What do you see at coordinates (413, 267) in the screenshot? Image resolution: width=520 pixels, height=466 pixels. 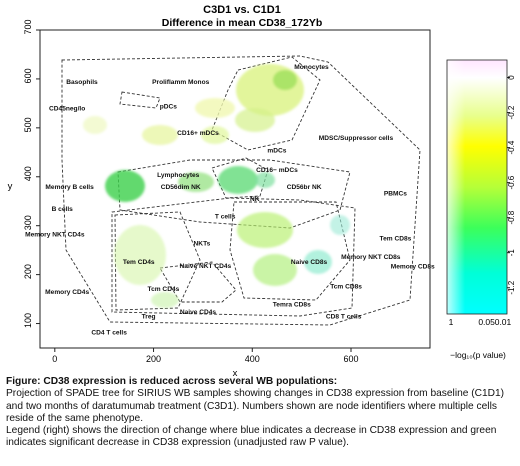 I see `population-label-24: Memory CD8s` at bounding box center [413, 267].